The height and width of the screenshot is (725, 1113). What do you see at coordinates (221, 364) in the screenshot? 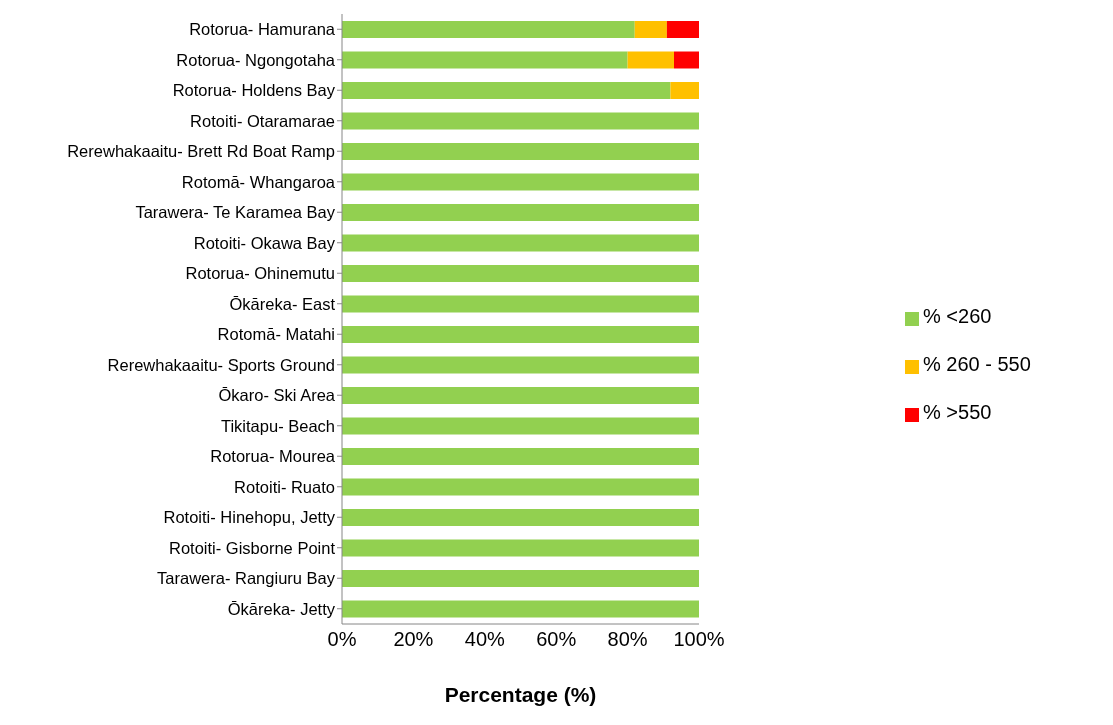
I see `y-tick-label: Rerewhakaaitu- Sports Ground` at bounding box center [221, 364].